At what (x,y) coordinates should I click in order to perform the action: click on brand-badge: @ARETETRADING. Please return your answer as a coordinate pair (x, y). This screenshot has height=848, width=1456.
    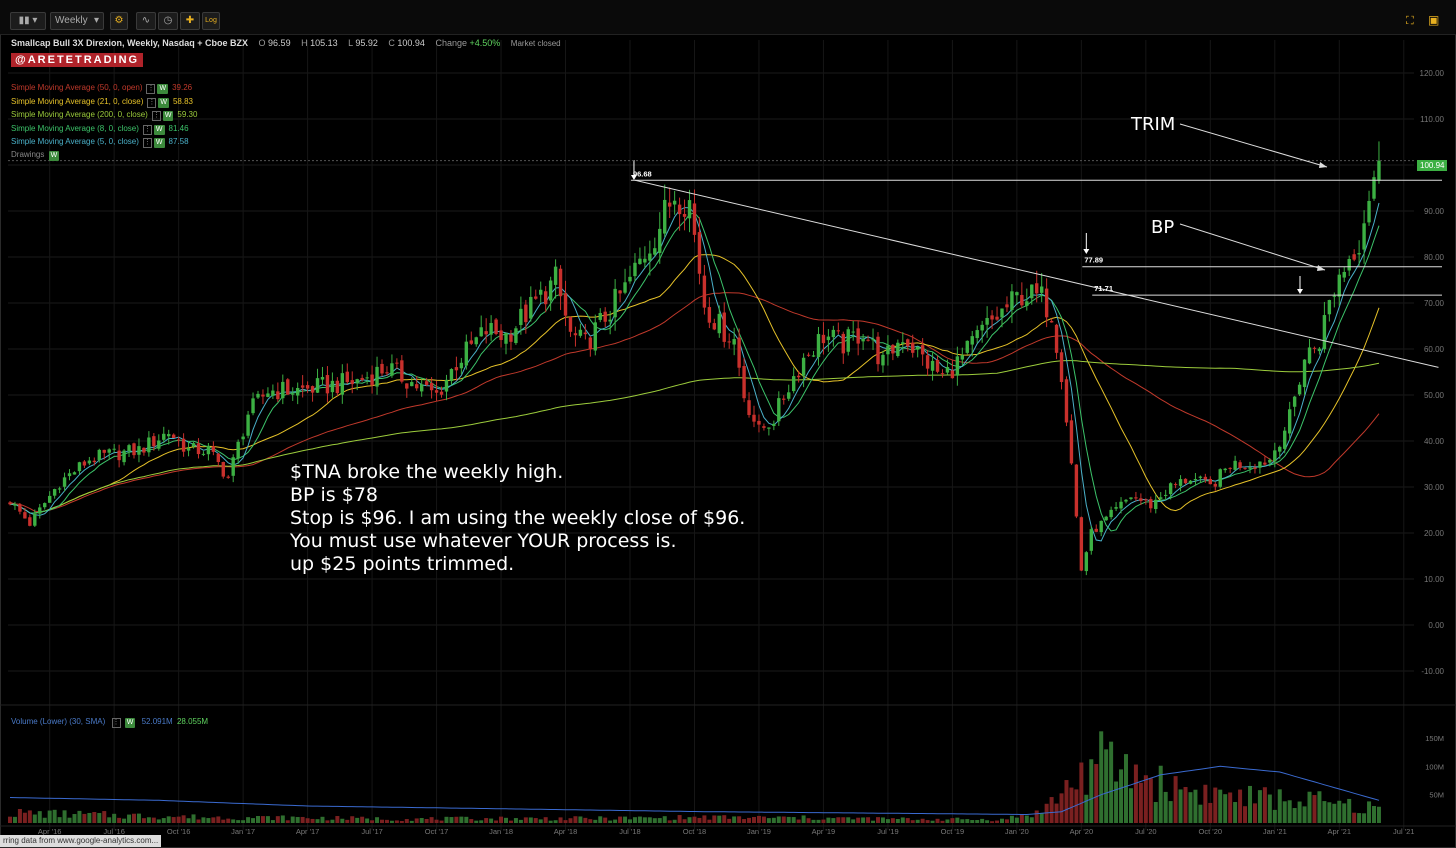
    Looking at the image, I should click on (77, 60).